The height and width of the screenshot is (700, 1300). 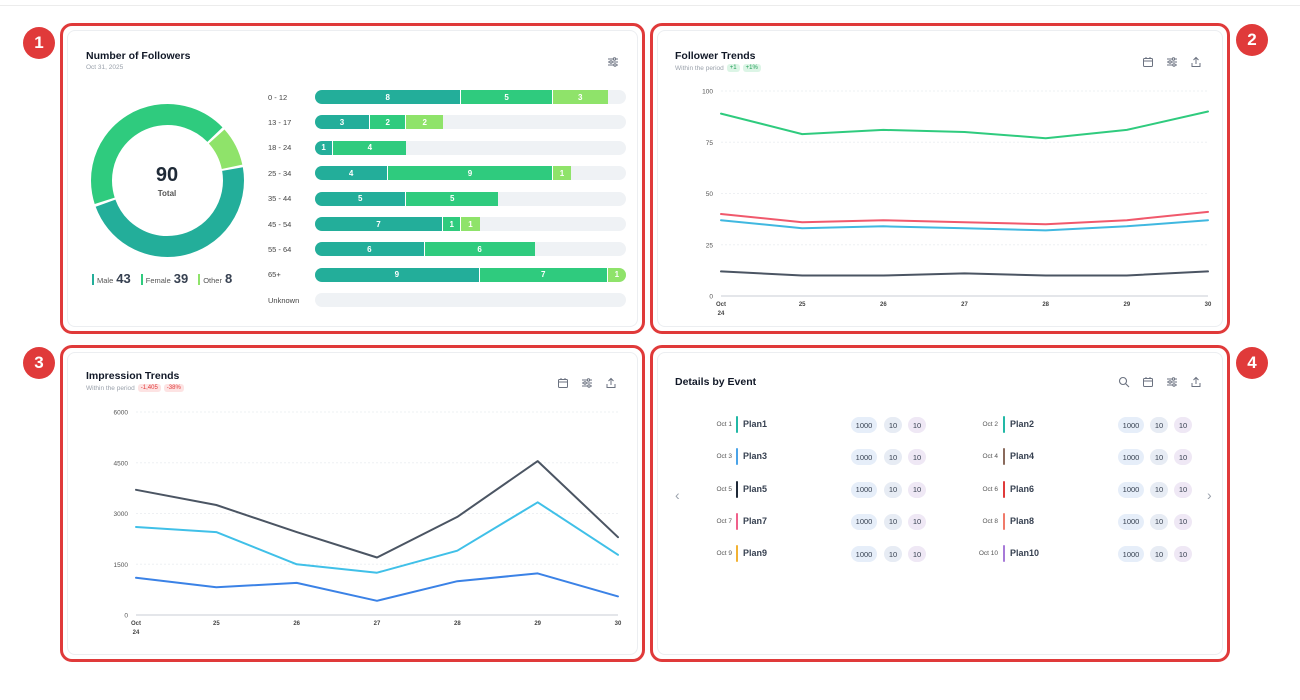 I want to click on age-segment-male: 3, so click(x=342, y=122).